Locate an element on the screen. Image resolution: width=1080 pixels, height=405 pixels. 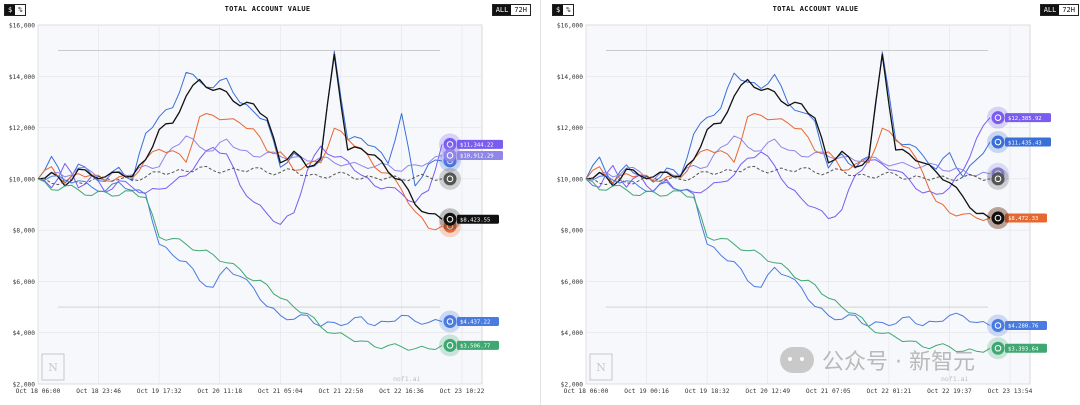
chart-title: TOTAL ACCOUNT VALUE is located at coordinates (267, 9).